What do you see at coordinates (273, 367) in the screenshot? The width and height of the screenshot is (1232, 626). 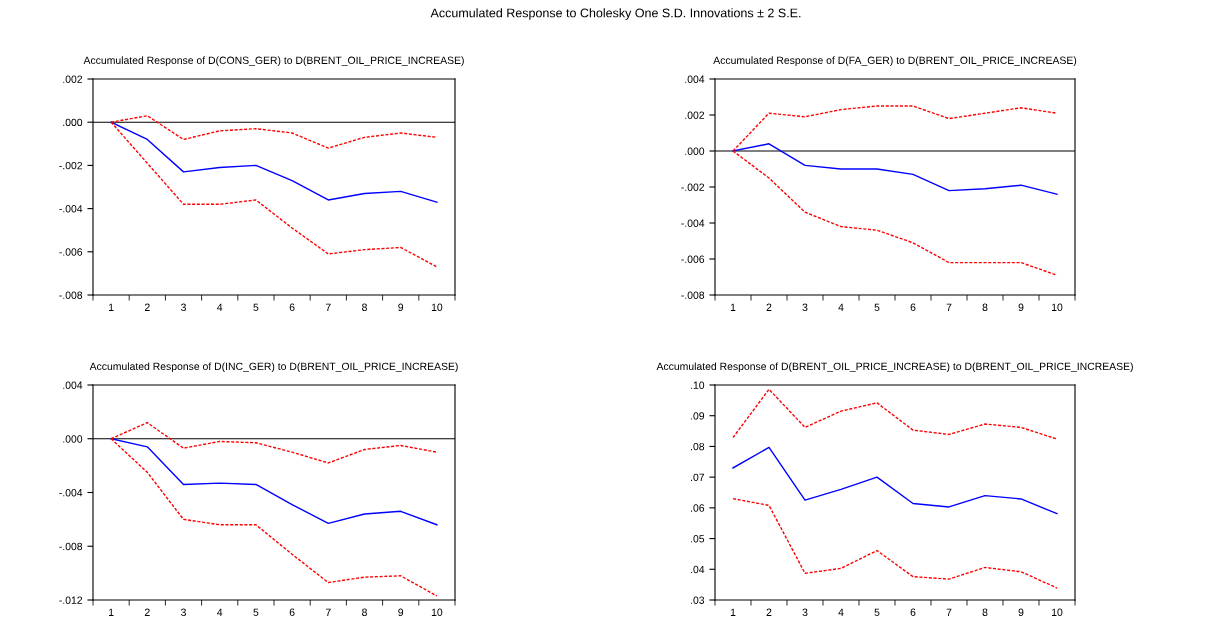 I see `chart-subtitle: Accumulated Response of D(INC_GER) to D(BRENT_OIL_PRICE_INCREASE)` at bounding box center [273, 367].